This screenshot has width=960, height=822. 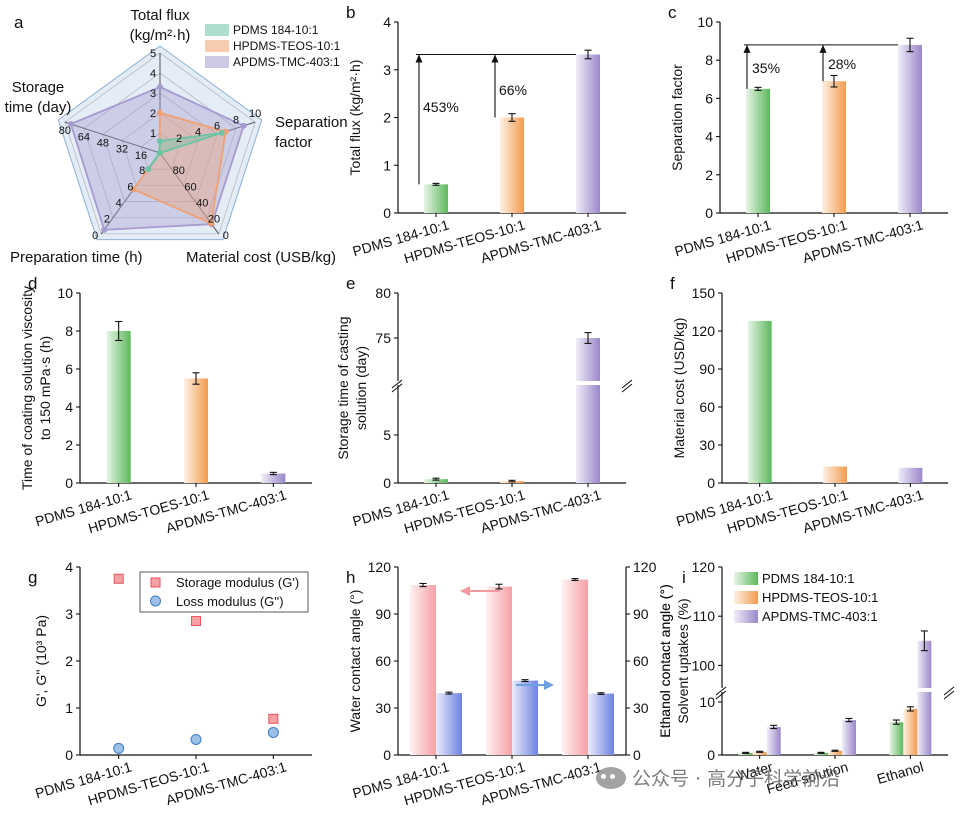 I want to click on watermark-text: 公众号 · 高分子科学前沿, so click(x=736, y=779).